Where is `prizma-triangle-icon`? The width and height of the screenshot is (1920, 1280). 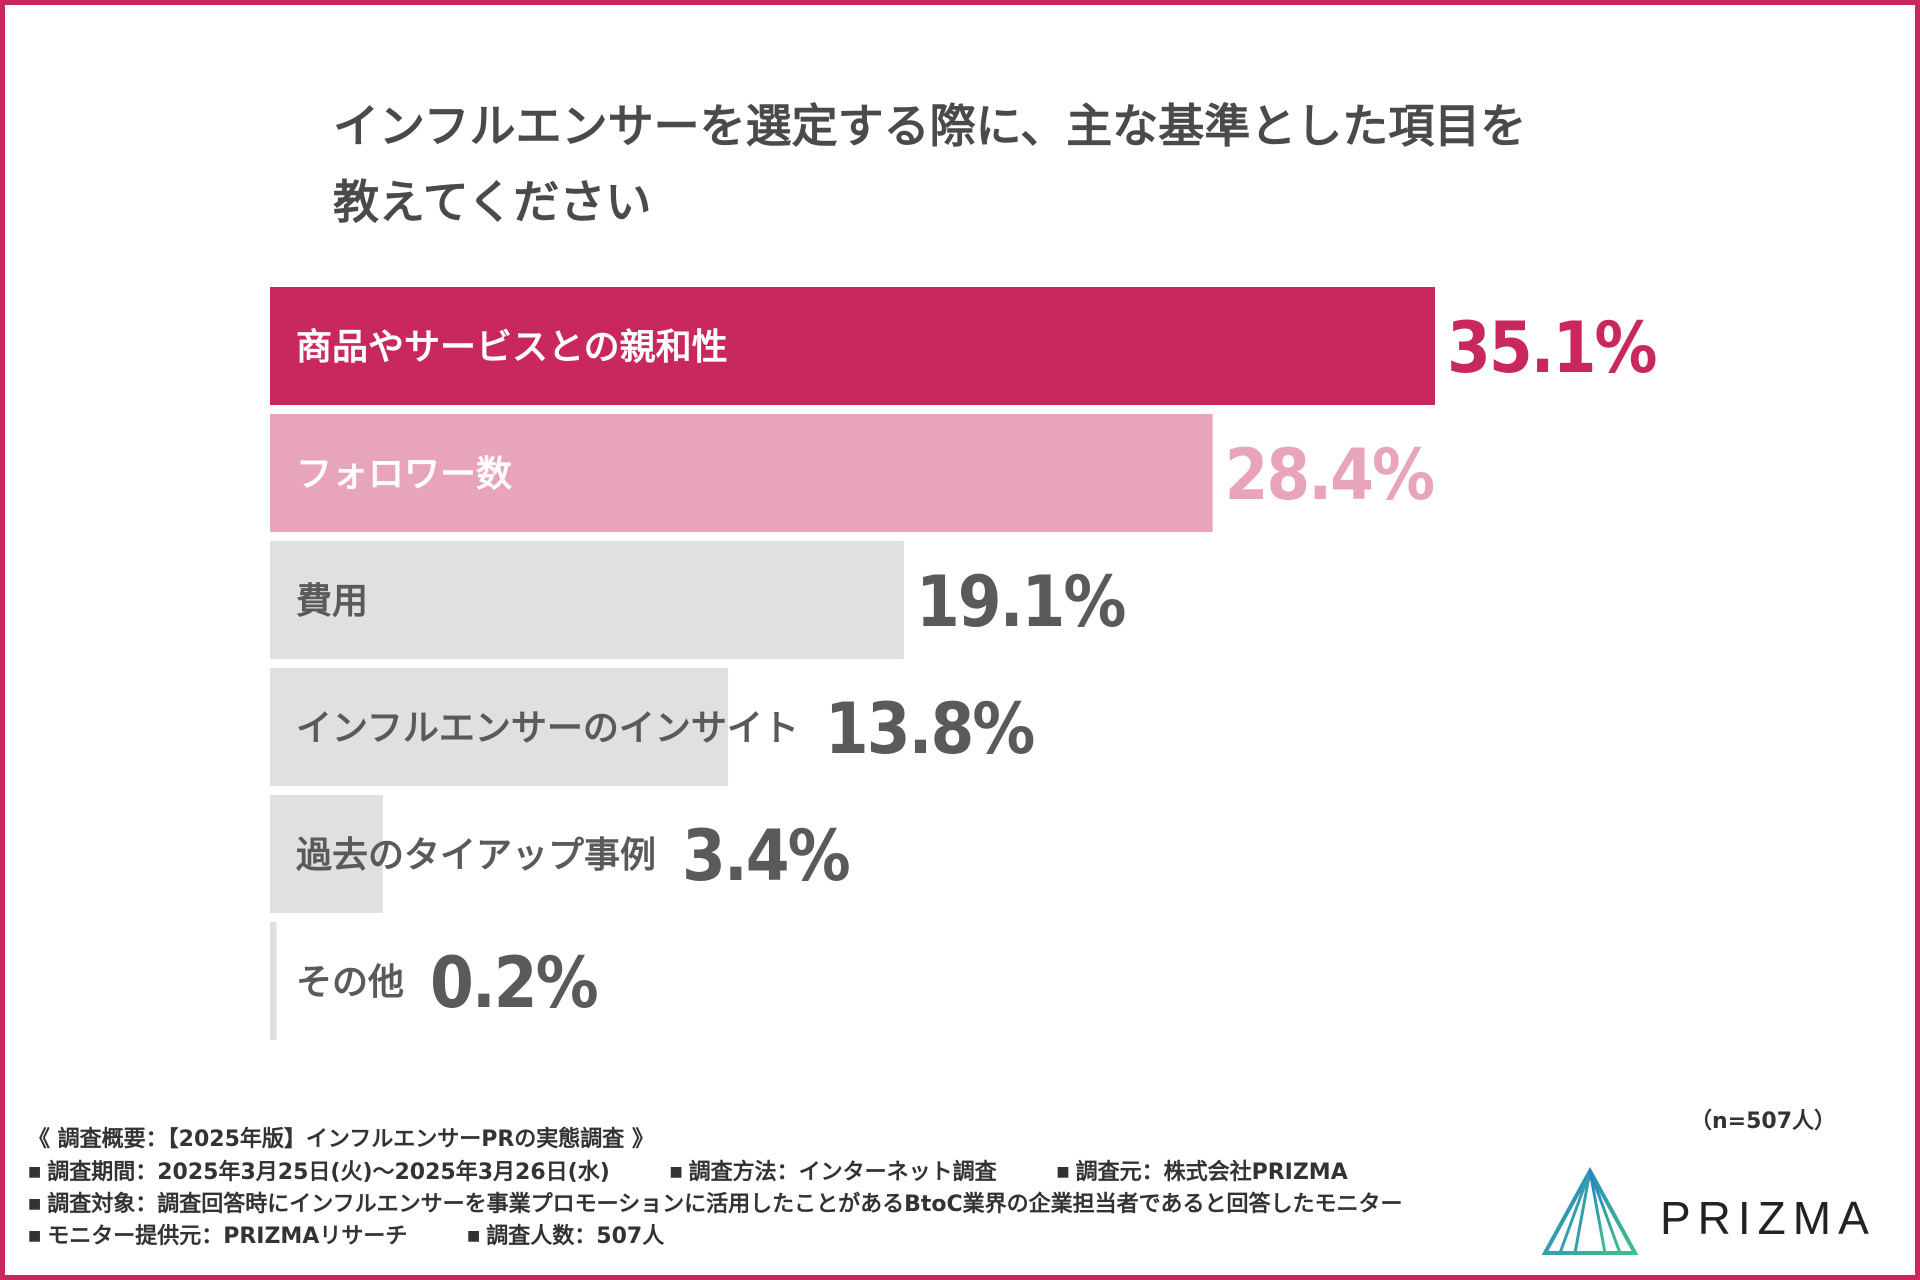 prizma-triangle-icon is located at coordinates (1590, 1210).